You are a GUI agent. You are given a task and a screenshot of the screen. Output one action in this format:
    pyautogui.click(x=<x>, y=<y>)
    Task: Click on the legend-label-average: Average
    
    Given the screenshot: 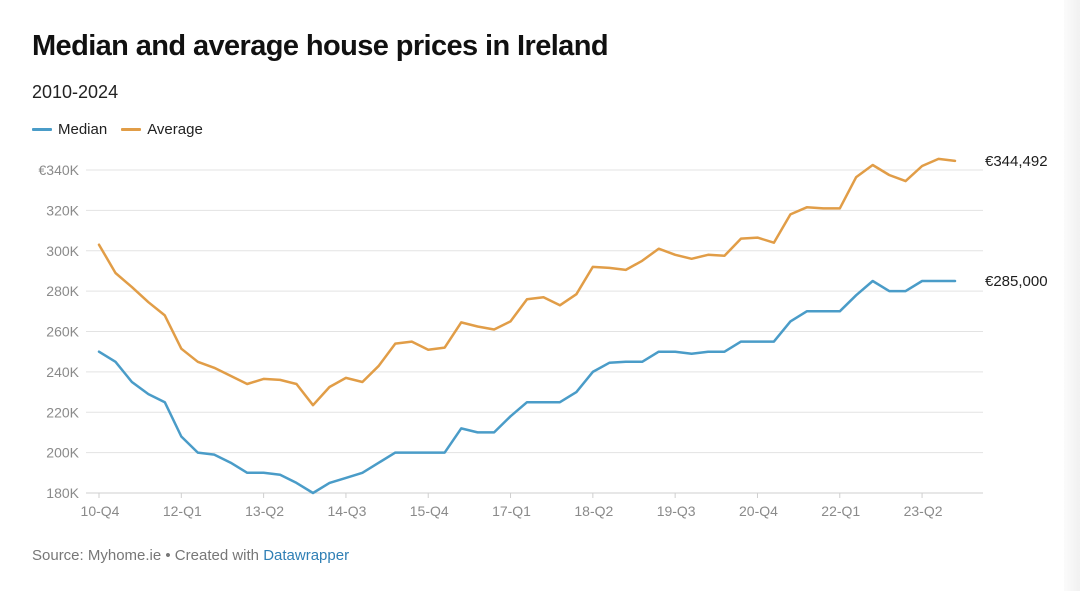 What is the action you would take?
    pyautogui.click(x=175, y=129)
    